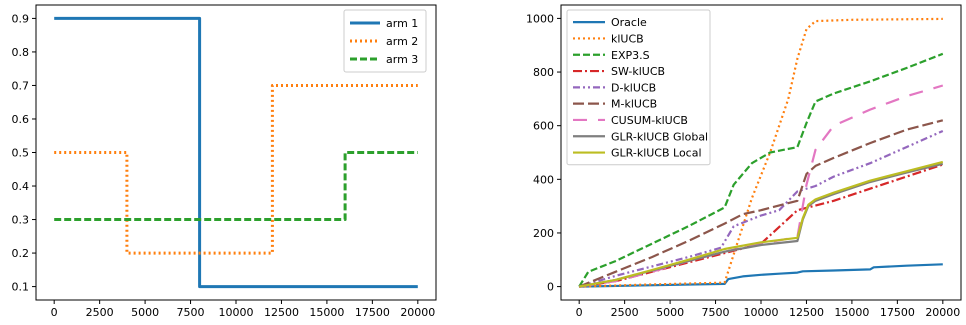  What do you see at coordinates (649, 120) in the screenshot?
I see `legend-label: CUSUM-klUCB` at bounding box center [649, 120].